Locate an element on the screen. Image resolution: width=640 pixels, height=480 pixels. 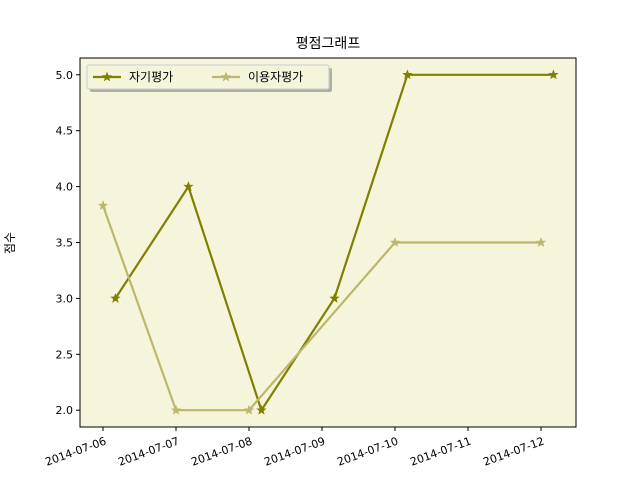
legend: 자기평가 이용자평가 is located at coordinates (209, 78).